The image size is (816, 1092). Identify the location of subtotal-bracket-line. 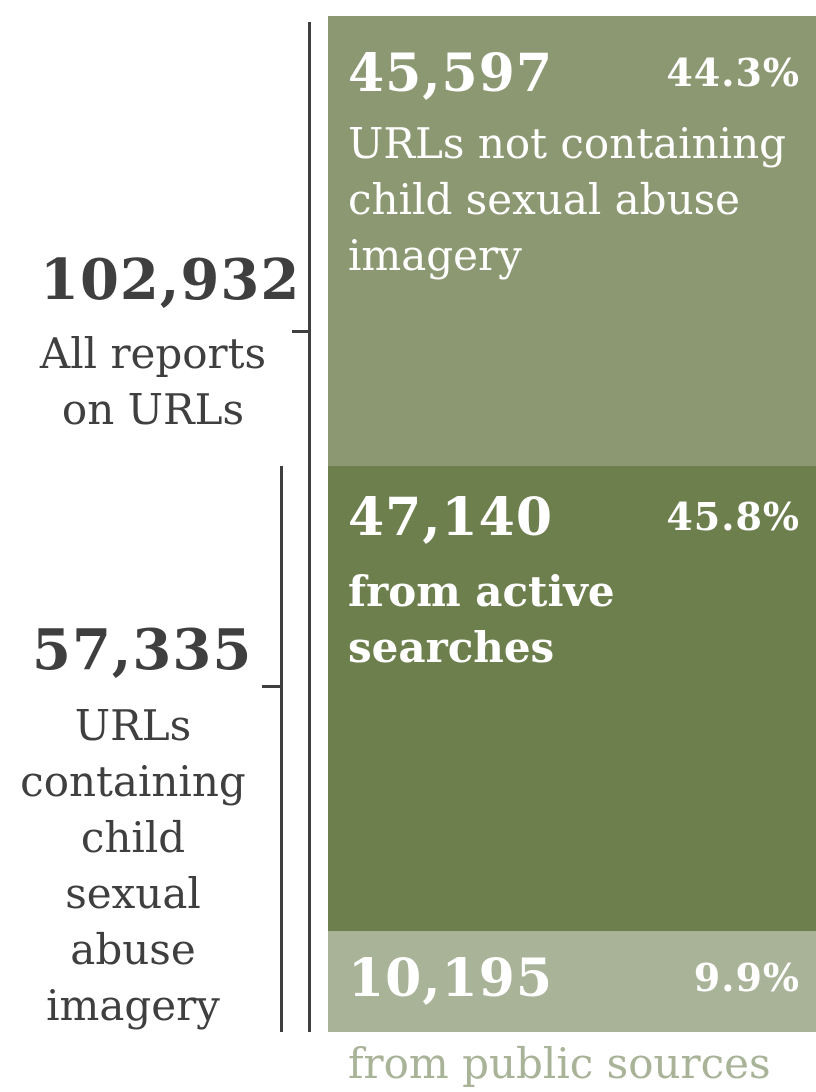
(281, 749).